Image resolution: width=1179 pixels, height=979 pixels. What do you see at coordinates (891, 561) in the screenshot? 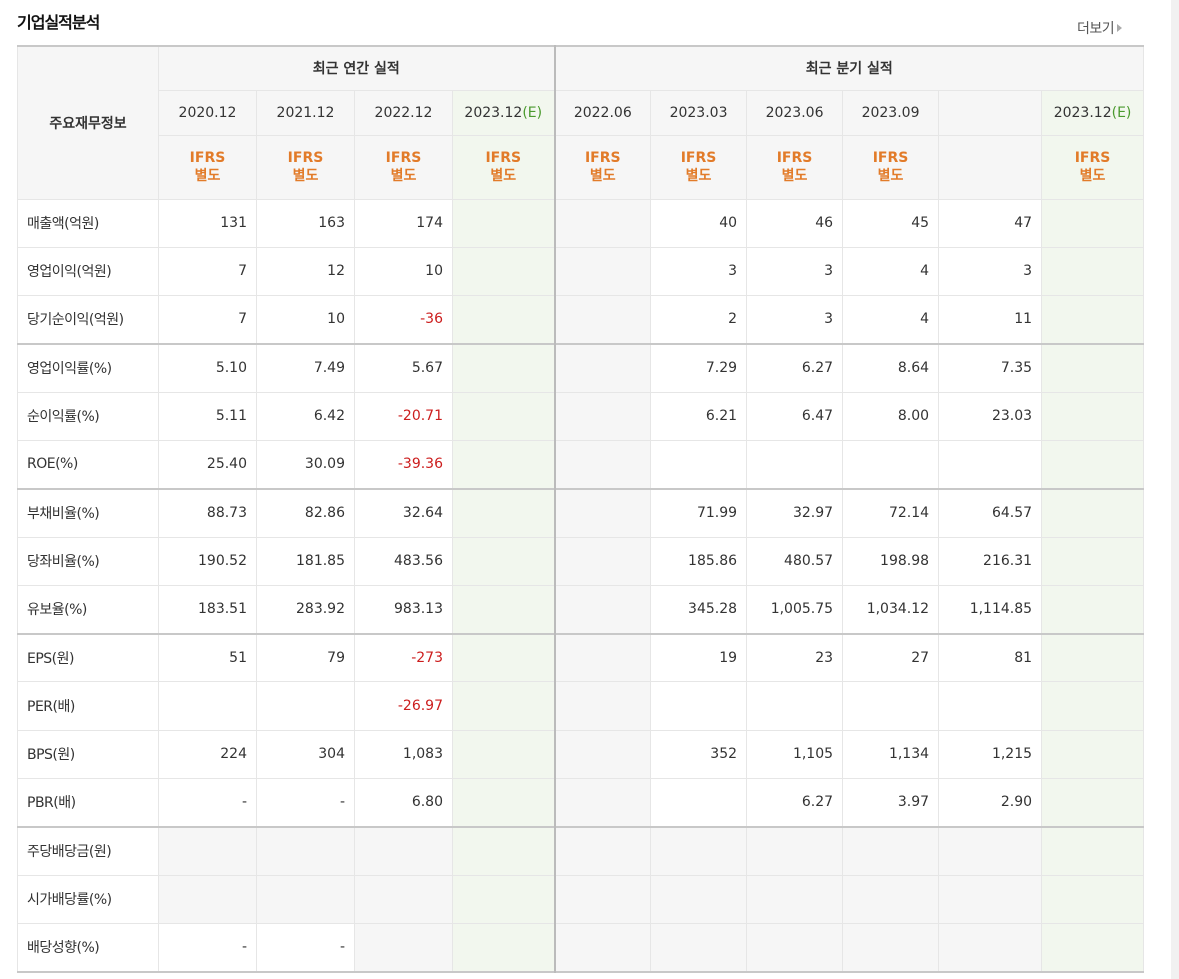
I see `quarter-value-cell: 198.98` at bounding box center [891, 561].